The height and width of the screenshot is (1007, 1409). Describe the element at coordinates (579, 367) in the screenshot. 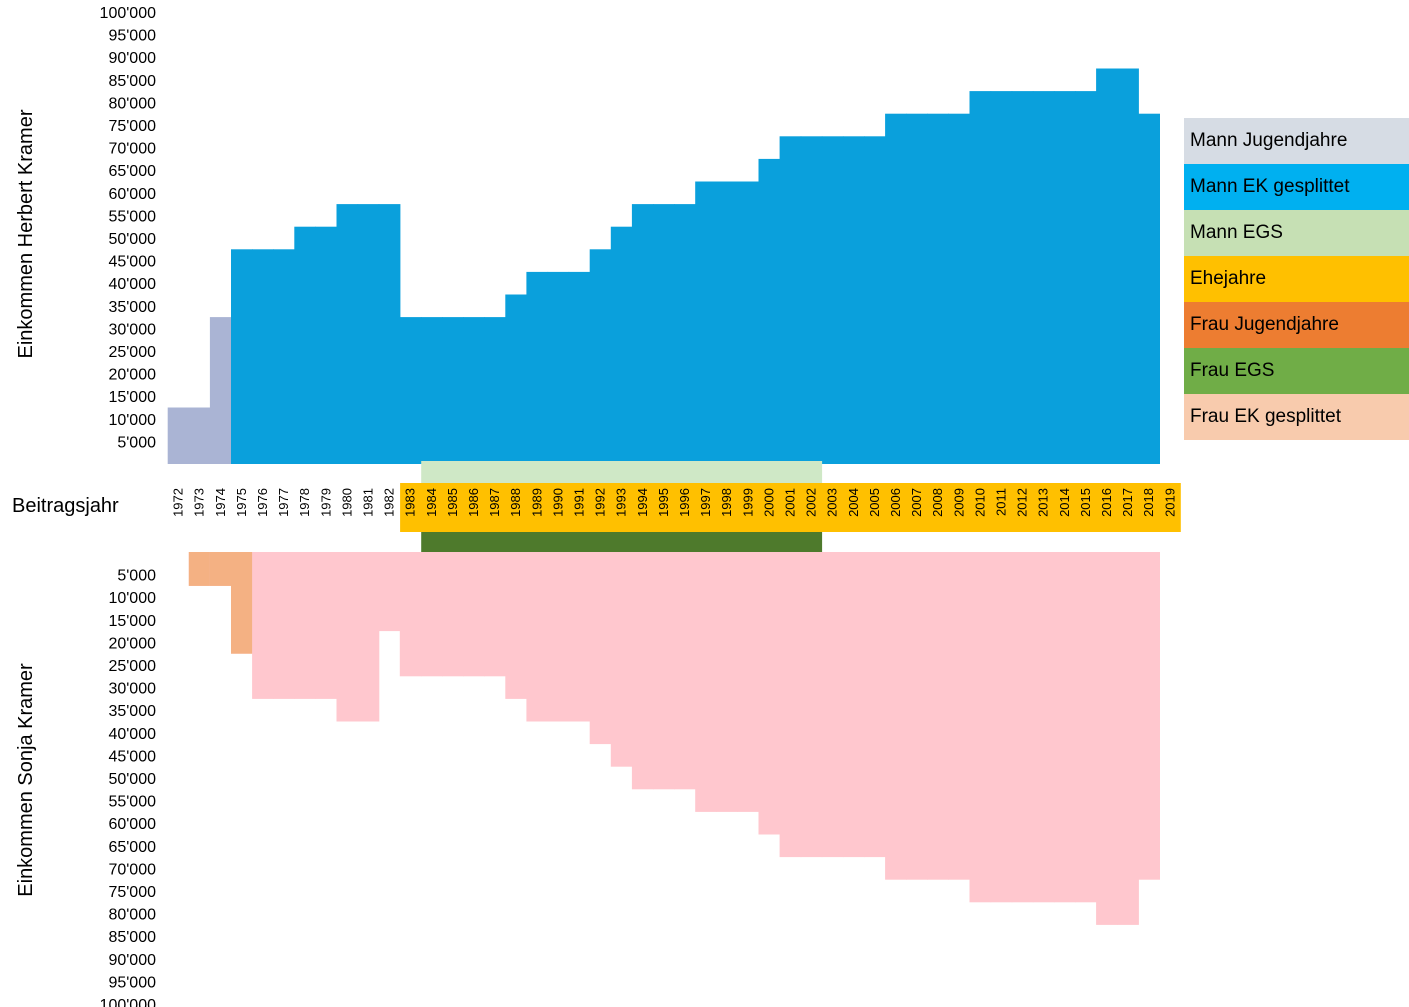

I see `man-bar-1991` at that location.